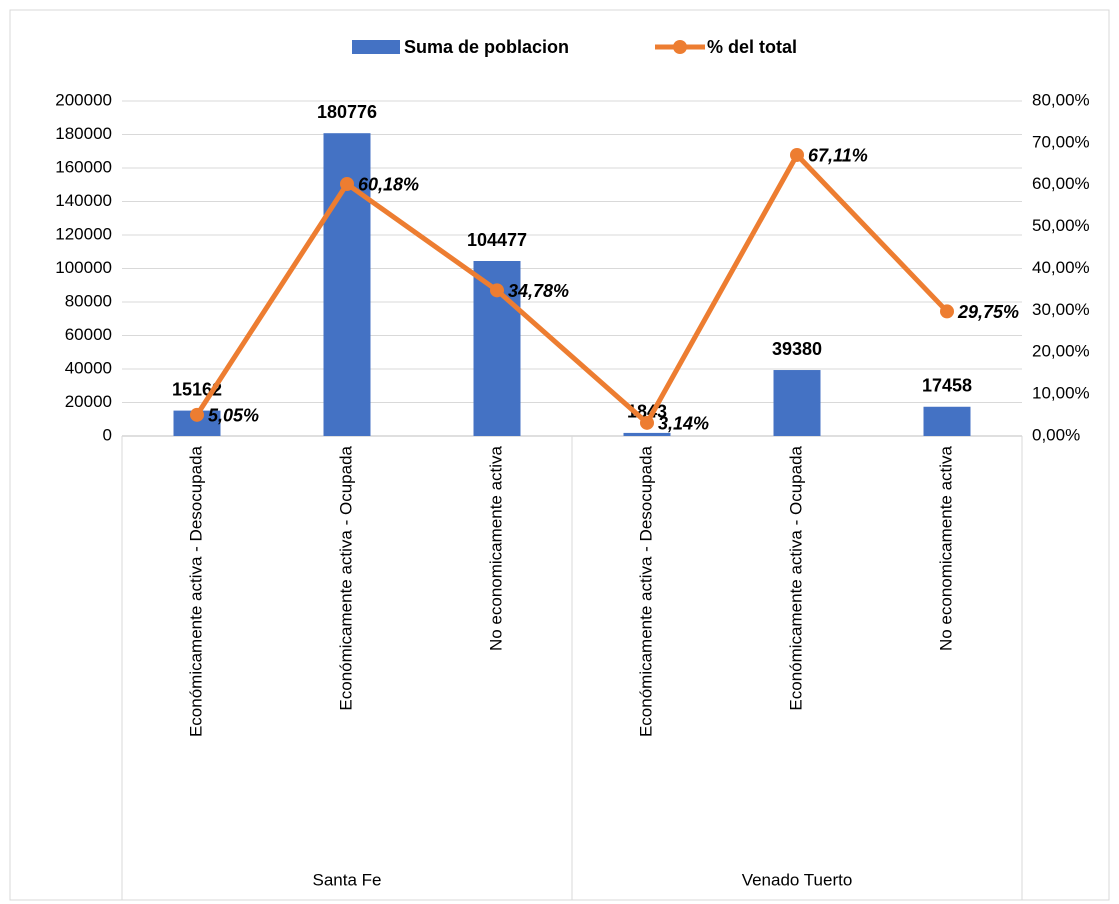  What do you see at coordinates (1061, 267) in the screenshot?
I see `y2-tick-label: 40,00%` at bounding box center [1061, 267].